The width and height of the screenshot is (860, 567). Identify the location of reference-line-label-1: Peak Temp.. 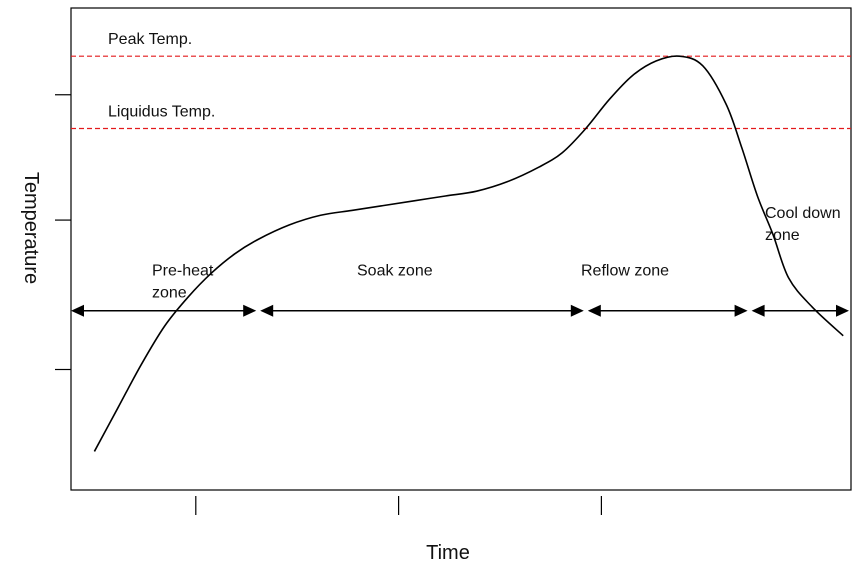
(150, 39).